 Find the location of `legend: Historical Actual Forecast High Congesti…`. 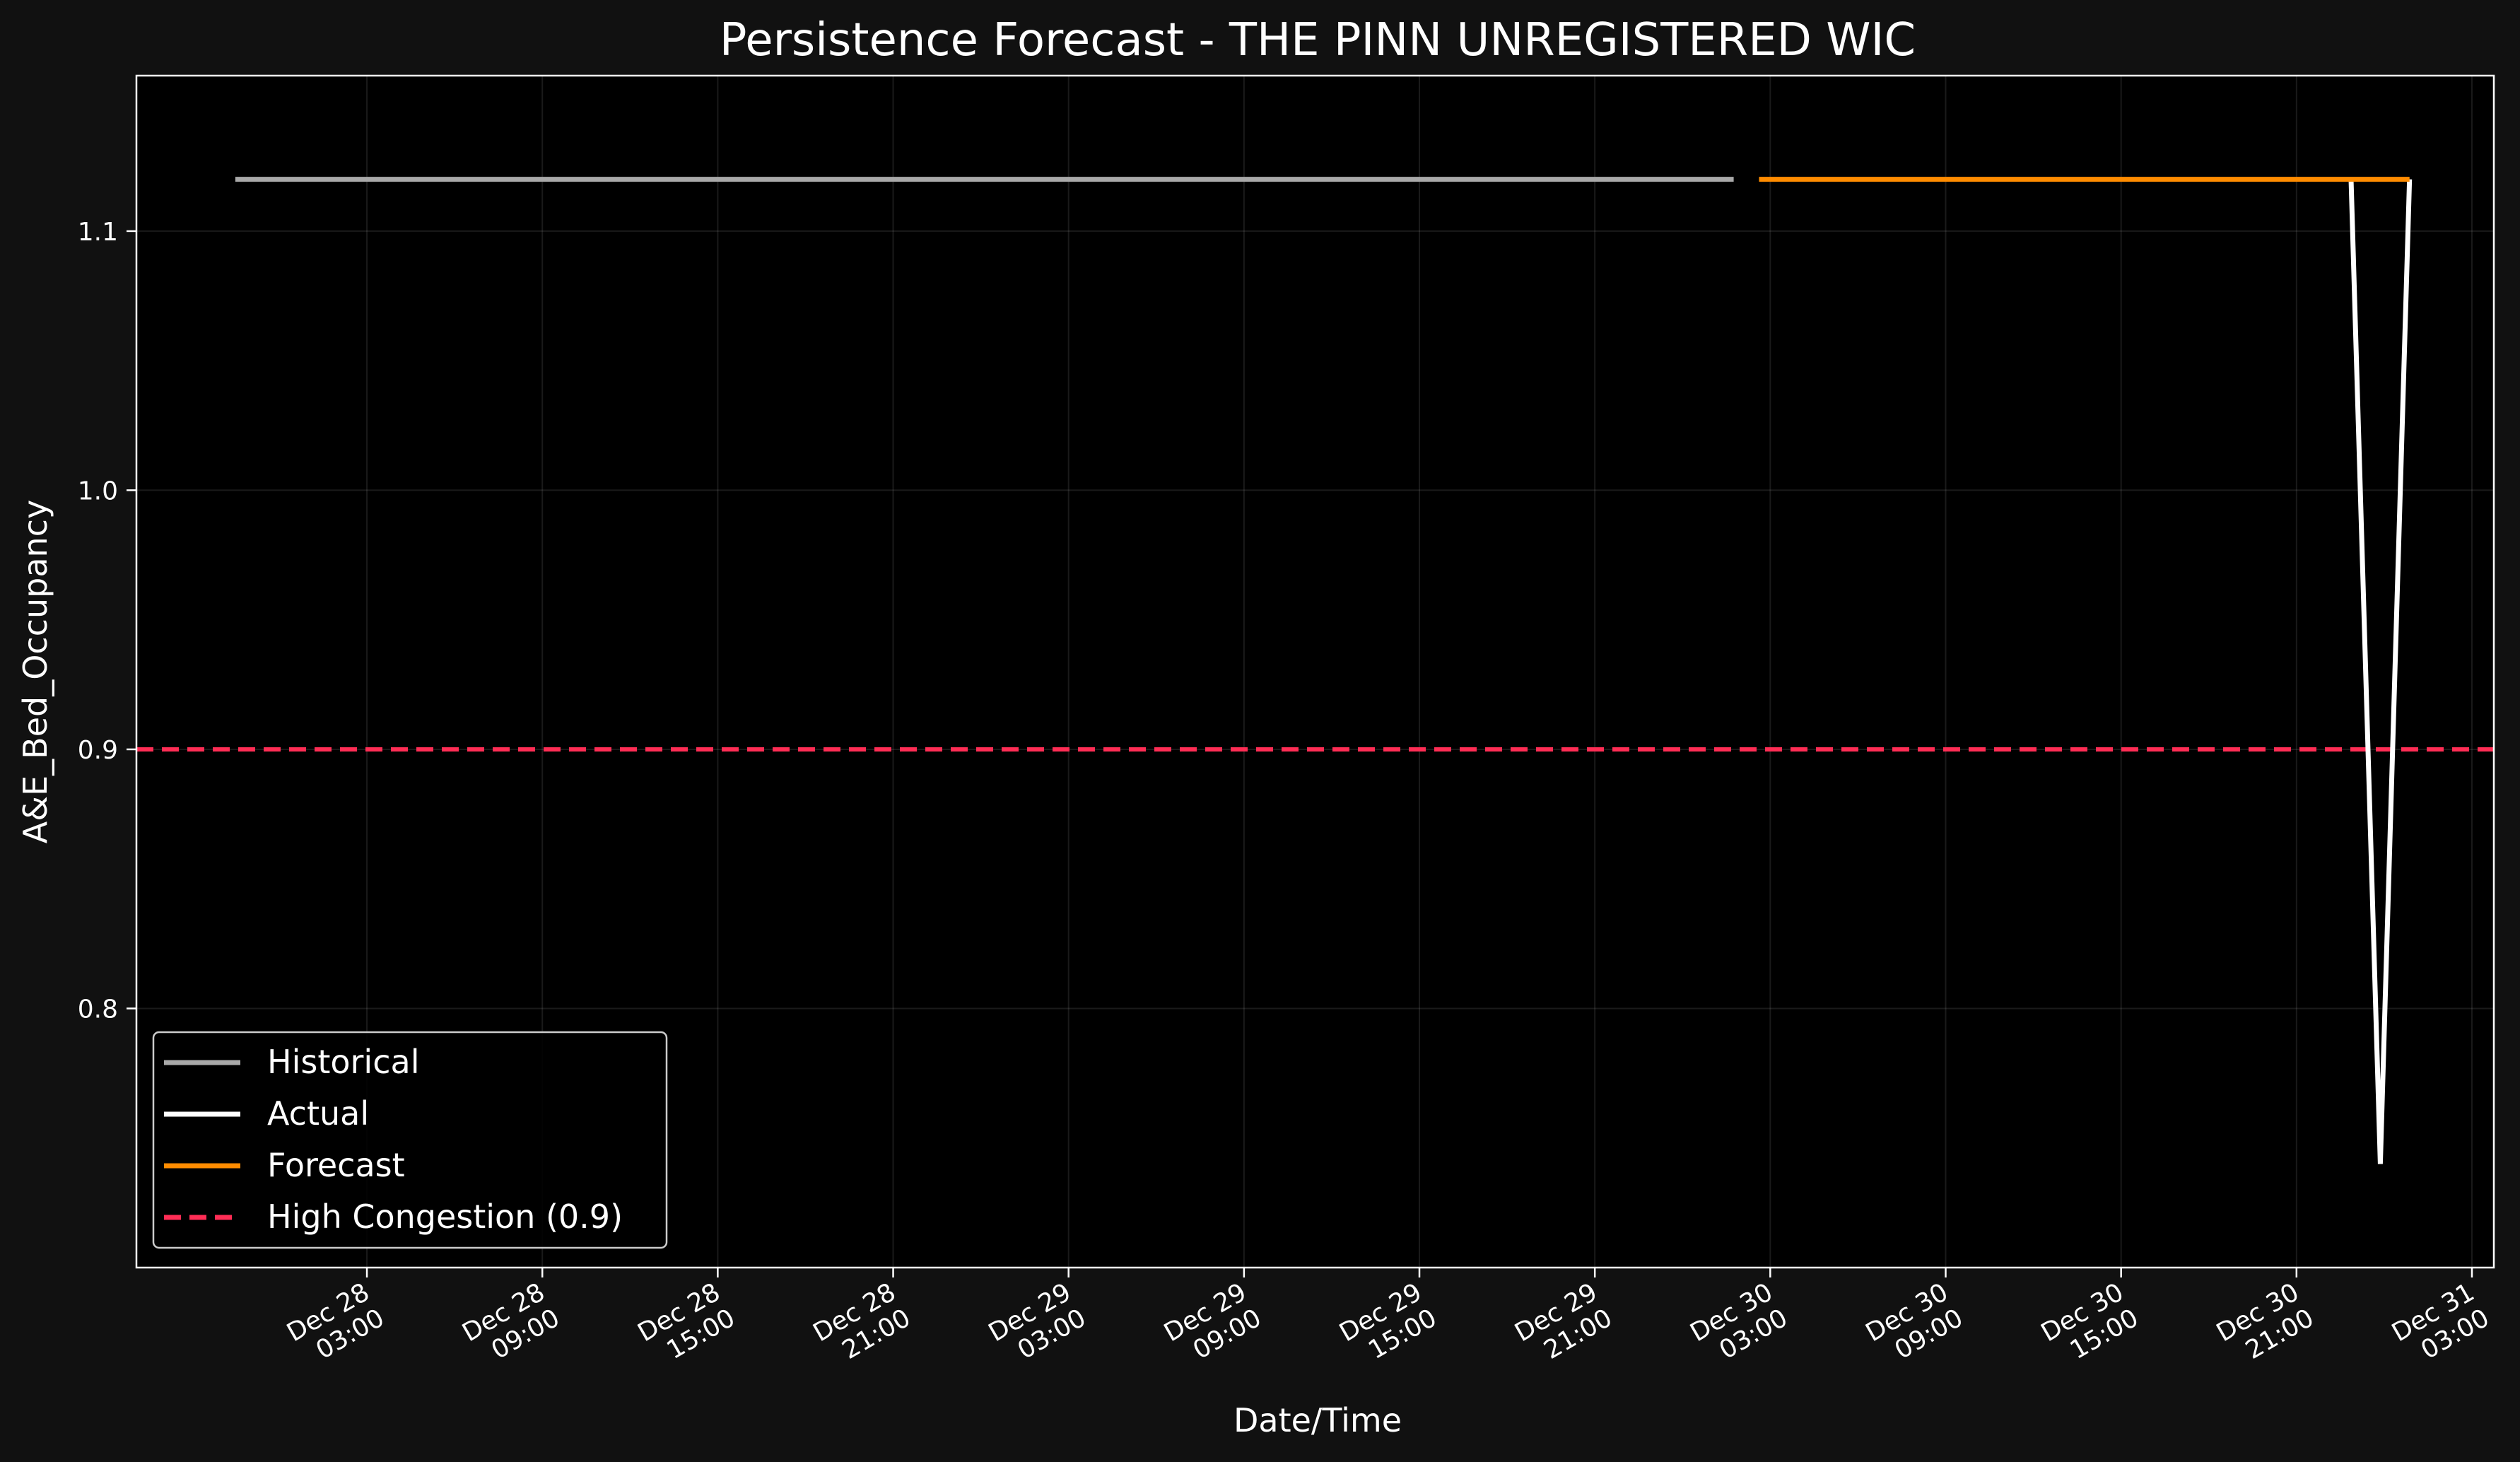

legend: Historical Actual Forecast High Congesti… is located at coordinates (410, 1140).